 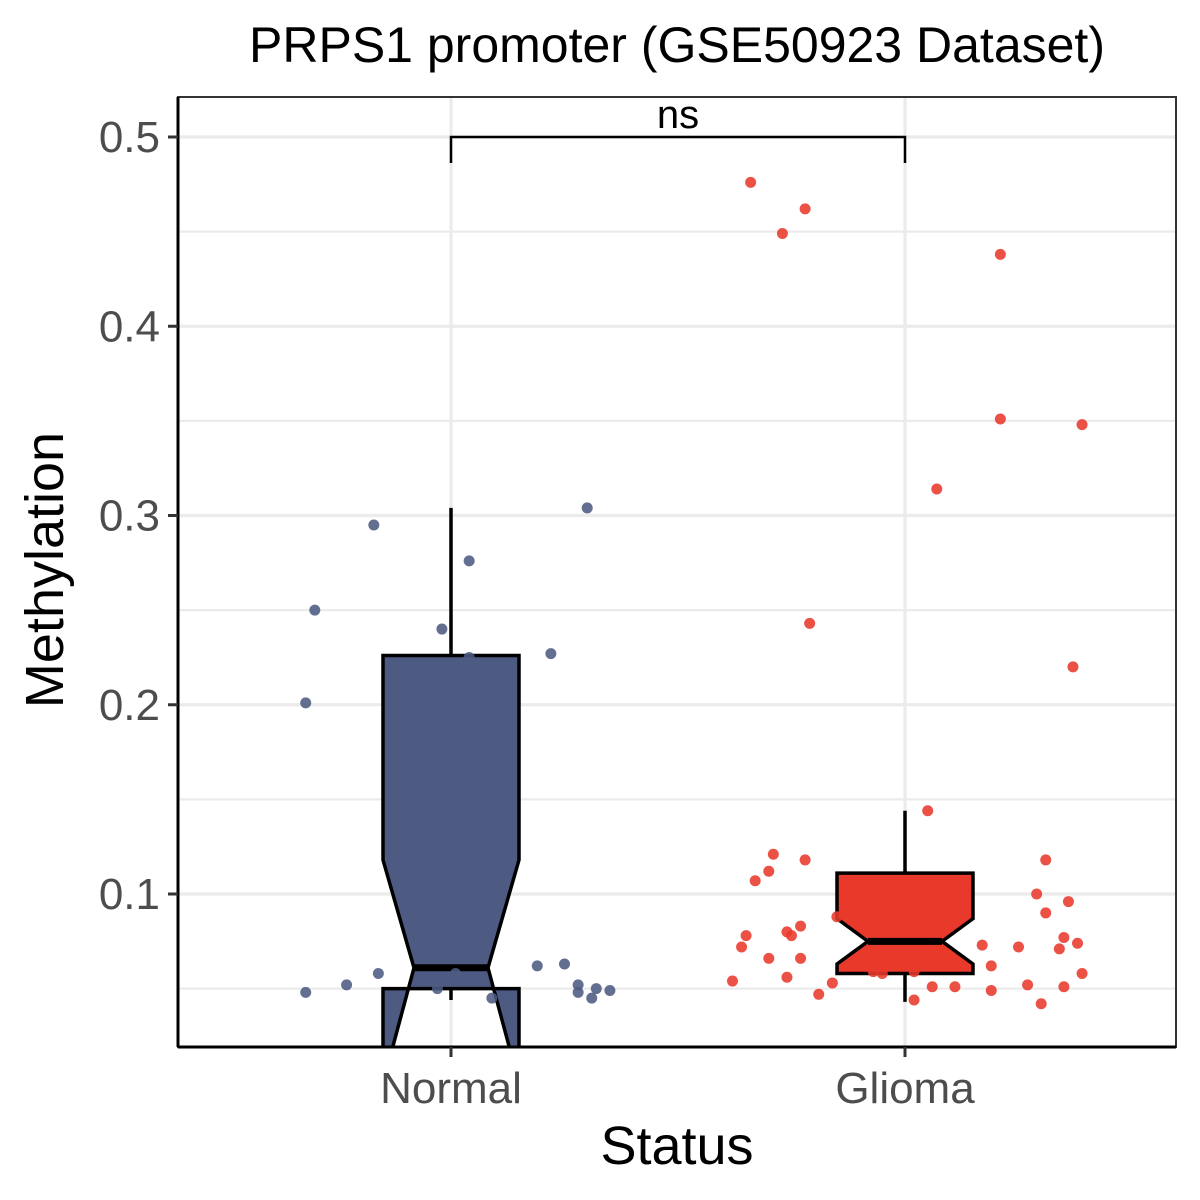 What do you see at coordinates (678, 149) in the screenshot?
I see `significance-bracket` at bounding box center [678, 149].